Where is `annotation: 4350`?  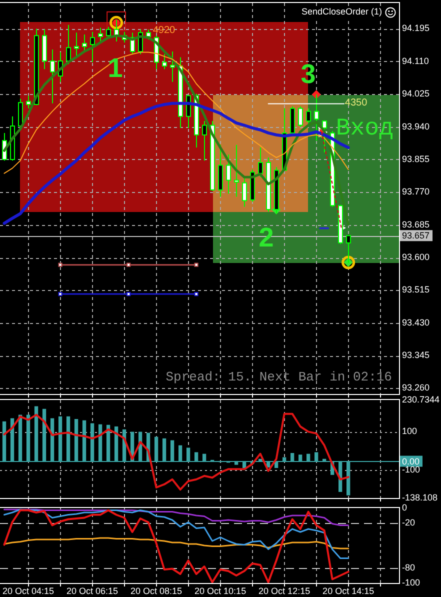
annotation: 4350 is located at coordinates (356, 102).